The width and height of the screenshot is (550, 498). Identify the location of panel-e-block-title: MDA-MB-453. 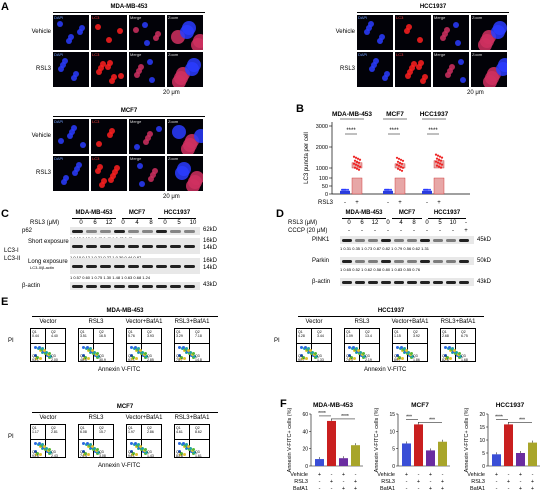
(125, 311).